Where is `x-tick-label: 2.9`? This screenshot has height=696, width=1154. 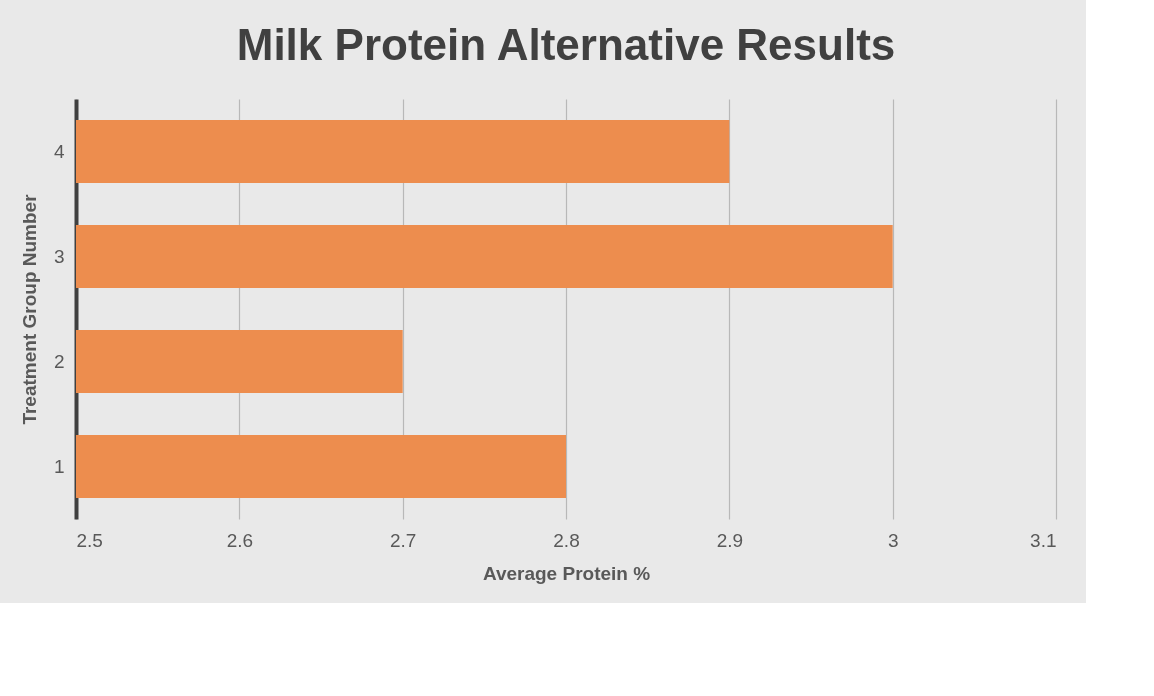 x-tick-label: 2.9 is located at coordinates (730, 540).